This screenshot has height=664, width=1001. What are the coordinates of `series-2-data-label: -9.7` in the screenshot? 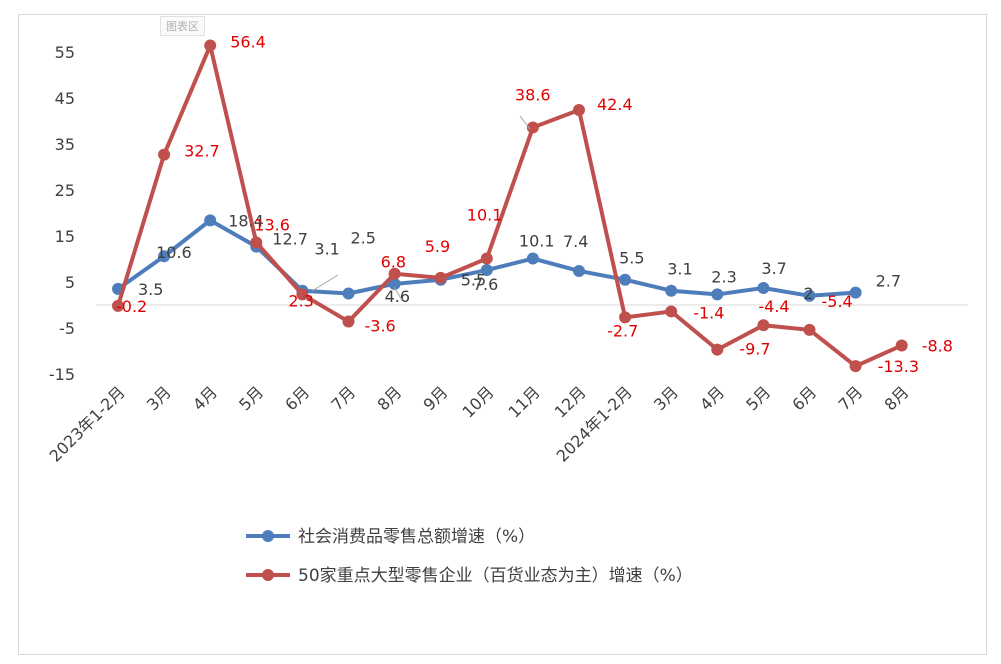 It's located at (754, 349).